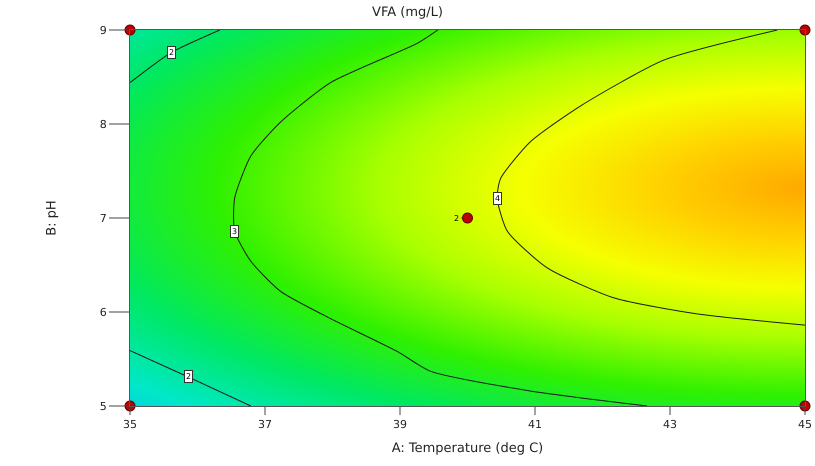  Describe the element at coordinates (400, 425) in the screenshot. I see `x-tick-label: 39` at that location.